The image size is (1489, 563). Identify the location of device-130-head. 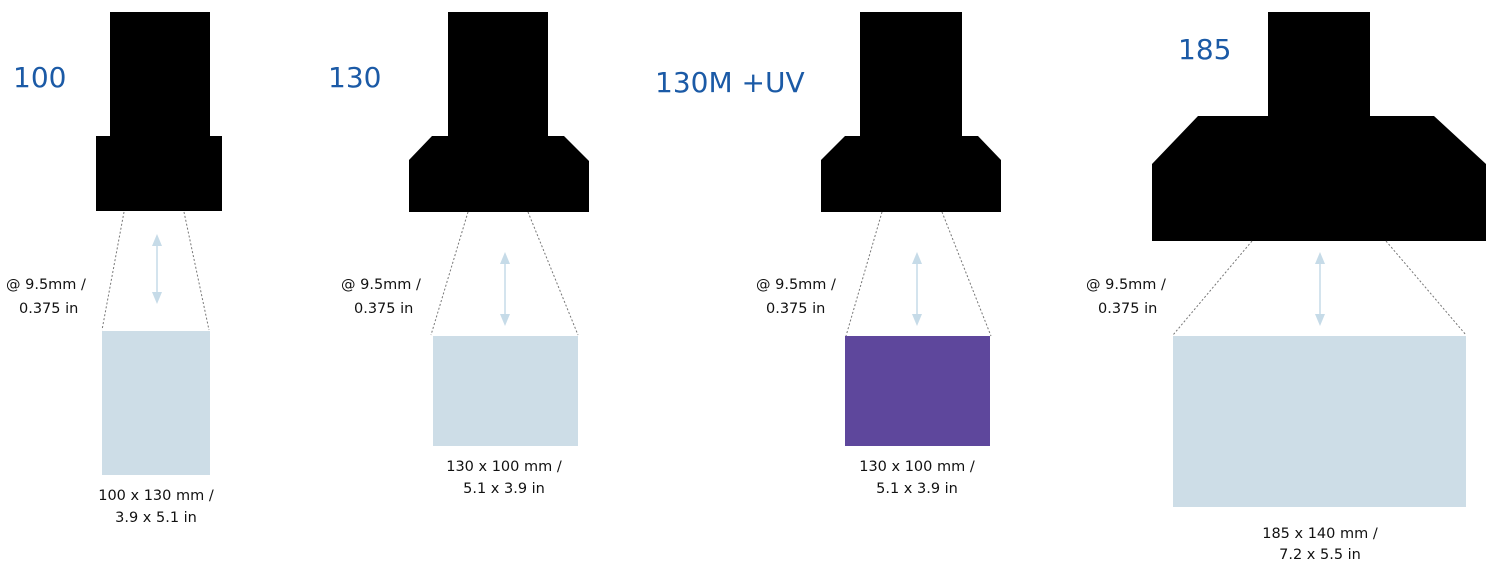
(499, 174).